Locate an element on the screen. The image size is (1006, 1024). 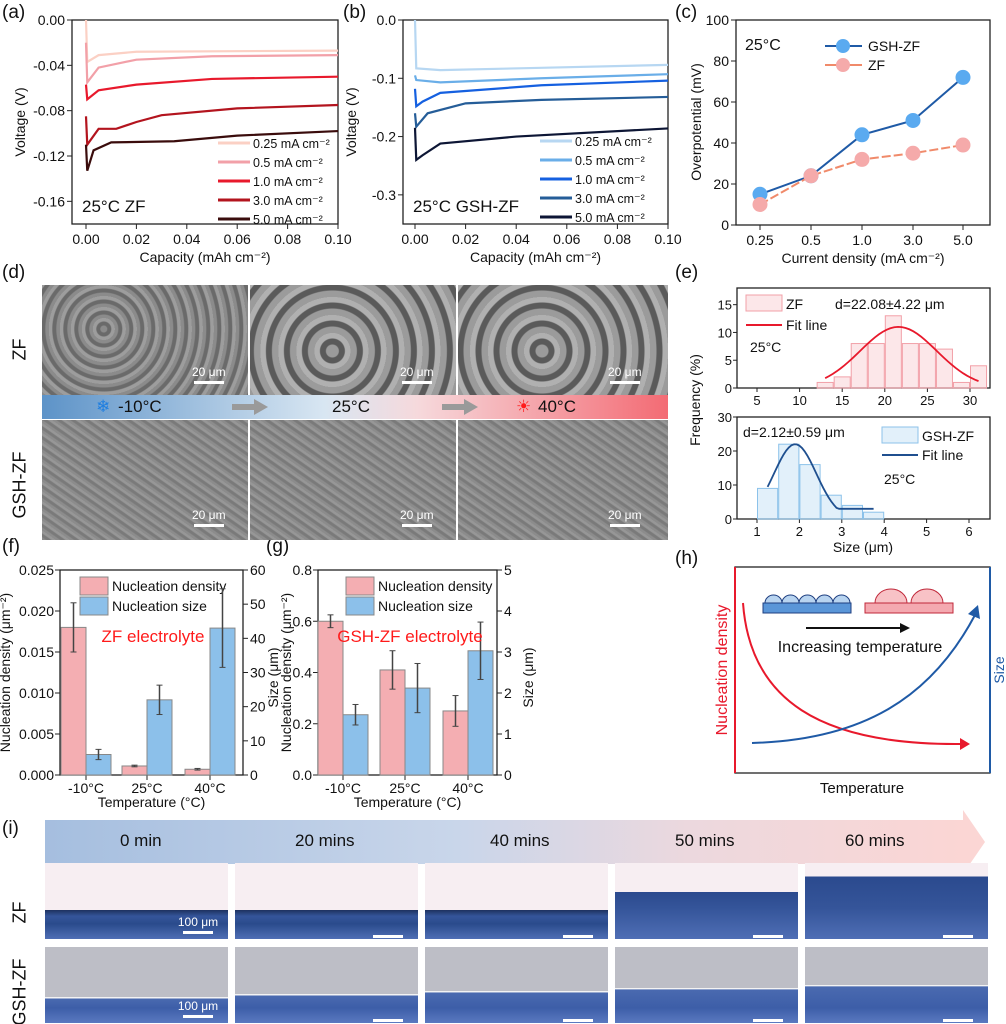
x-tick-label: 6 is located at coordinates (968, 531).